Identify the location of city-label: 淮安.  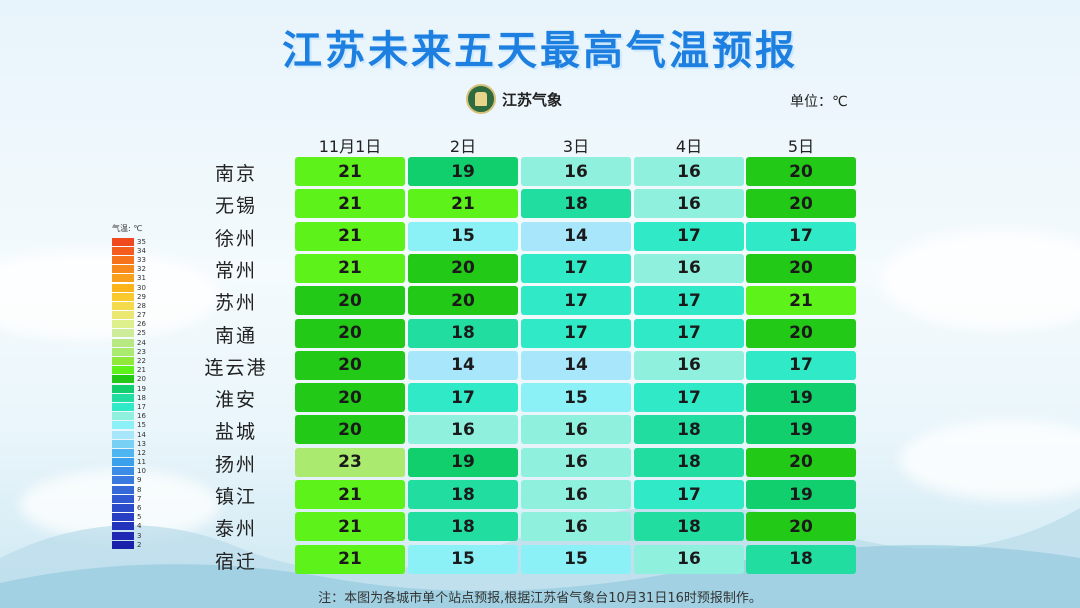
(235, 400).